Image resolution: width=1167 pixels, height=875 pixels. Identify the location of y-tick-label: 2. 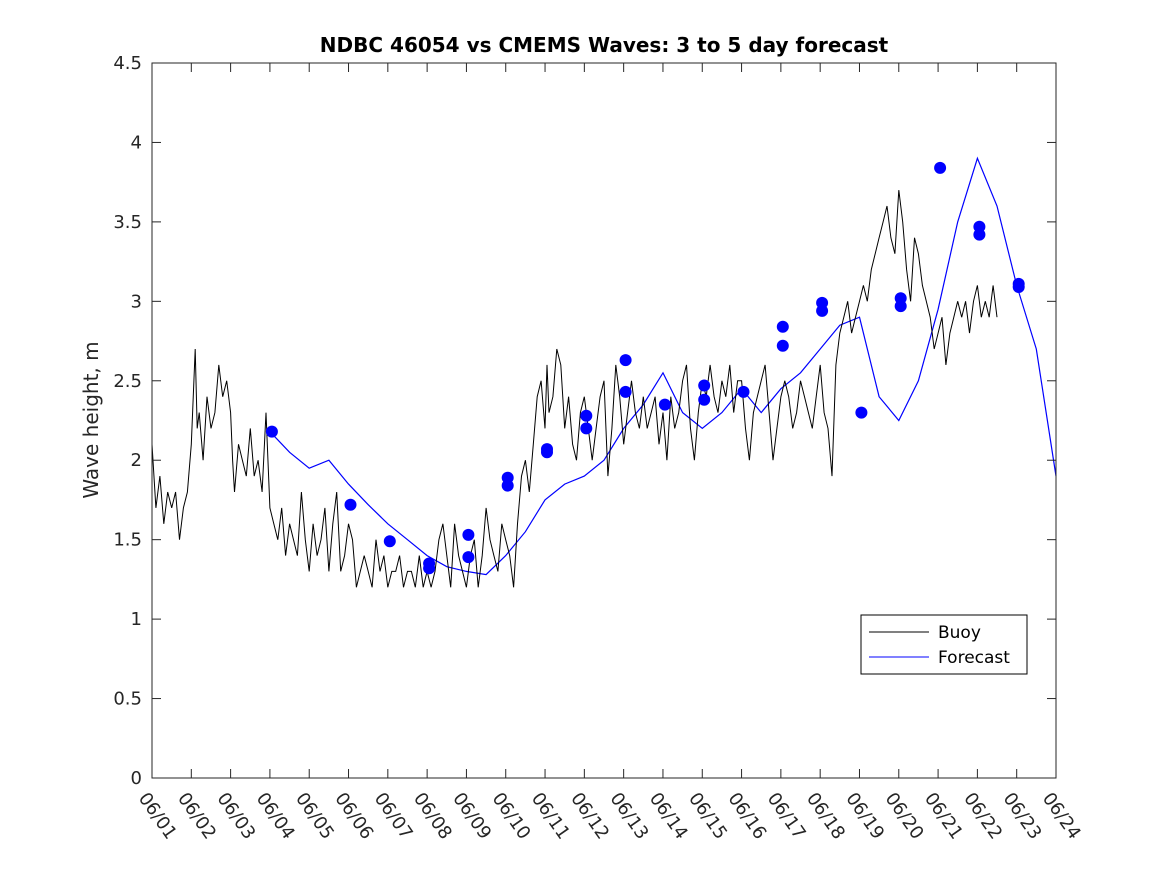
(136, 460).